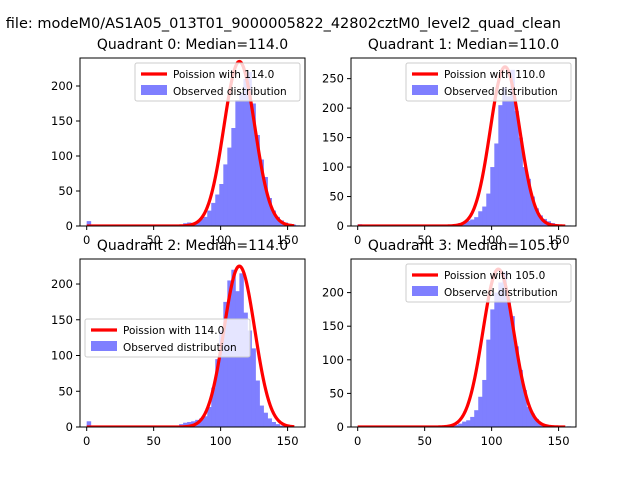  I want to click on y-tick-label: 100, so click(62, 356).